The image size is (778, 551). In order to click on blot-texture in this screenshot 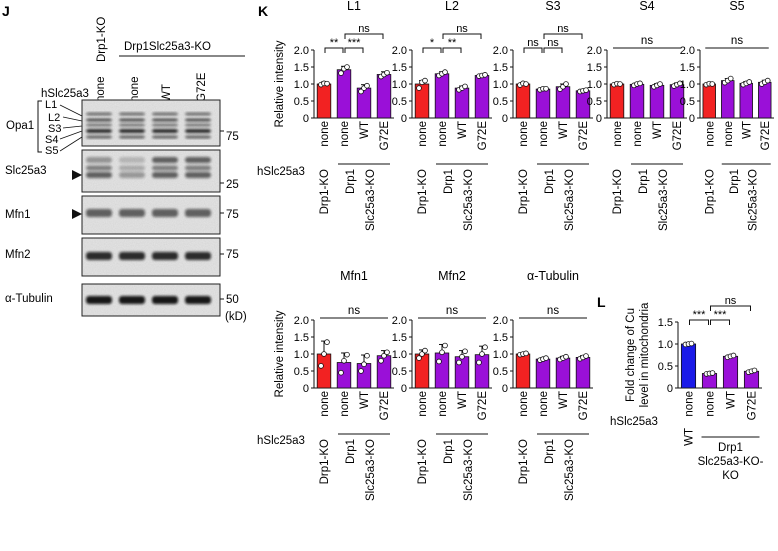, I will do `click(151, 123)`.